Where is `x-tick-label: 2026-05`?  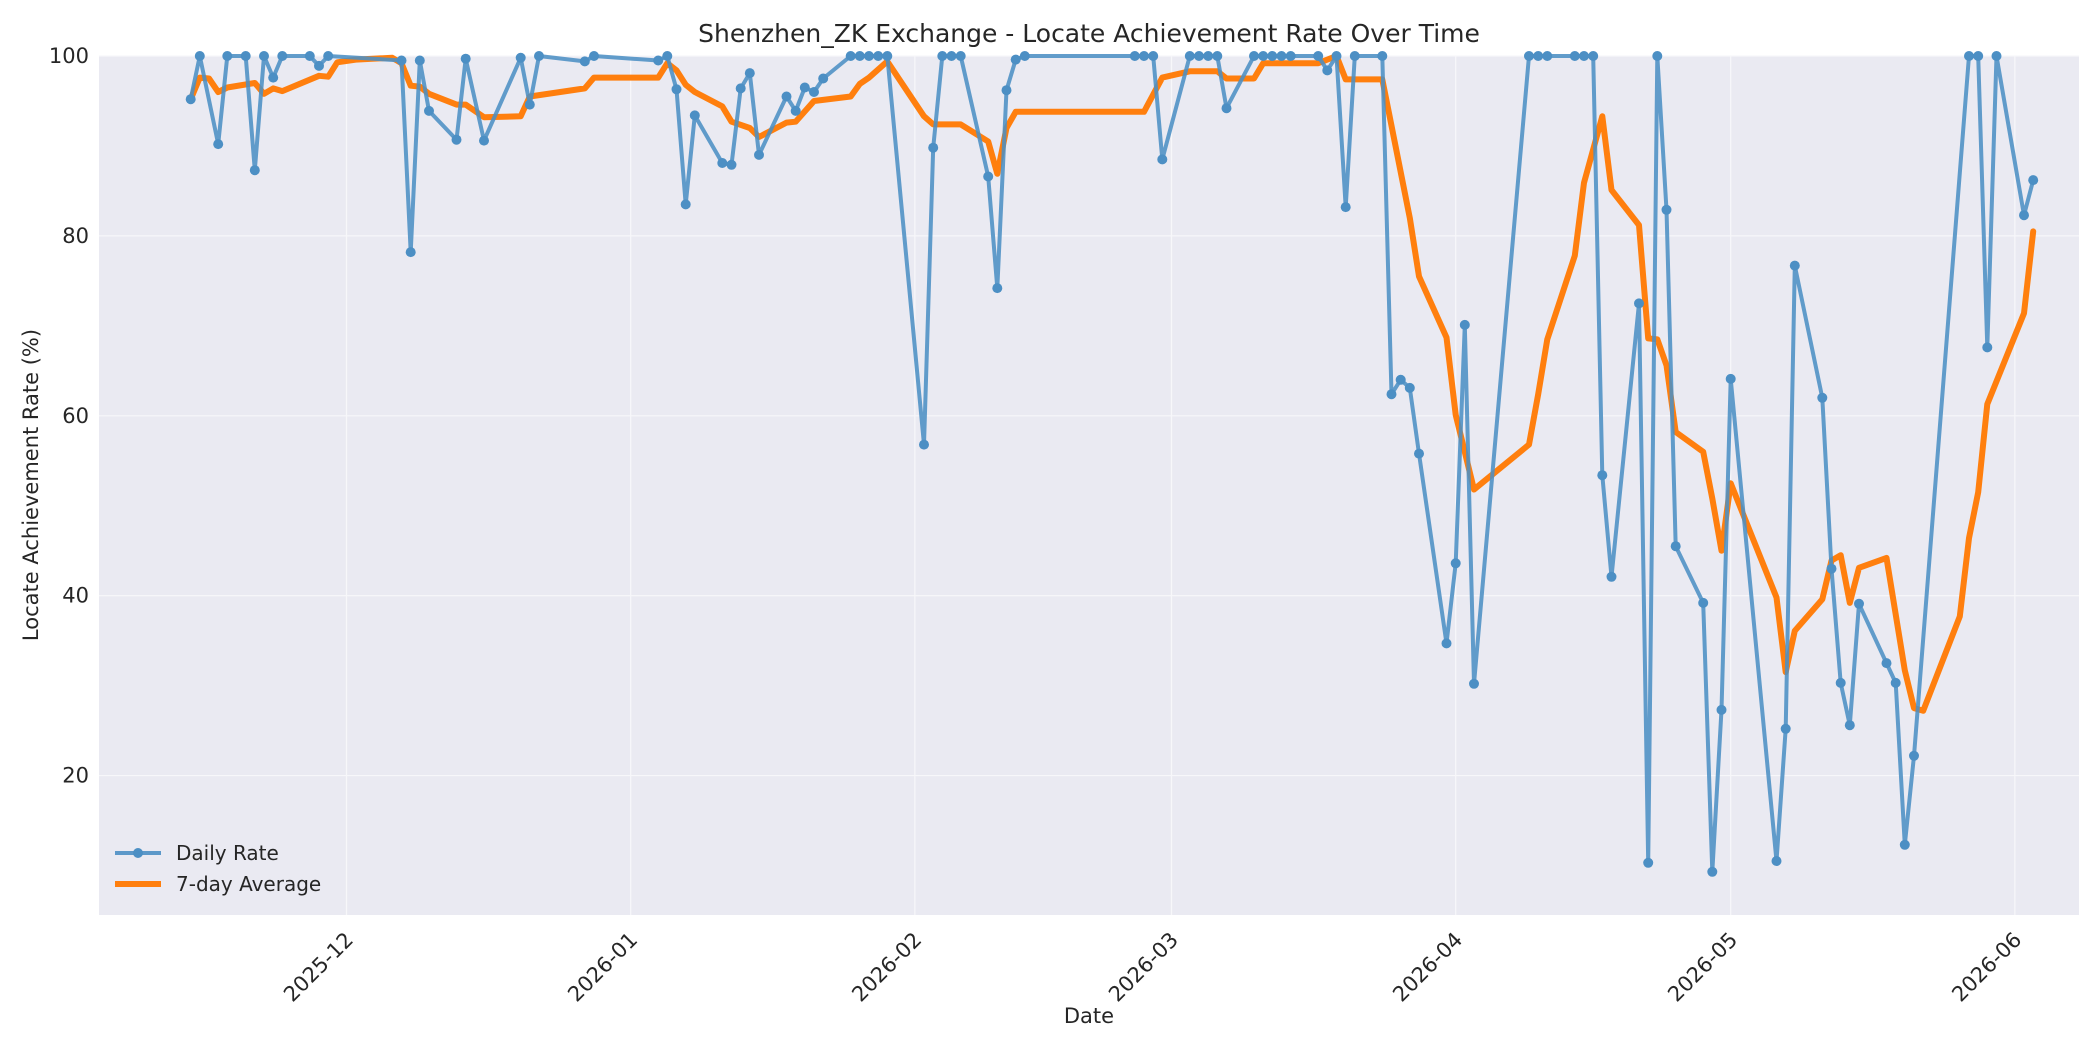
x-tick-label: 2026-05 is located at coordinates (1702, 967).